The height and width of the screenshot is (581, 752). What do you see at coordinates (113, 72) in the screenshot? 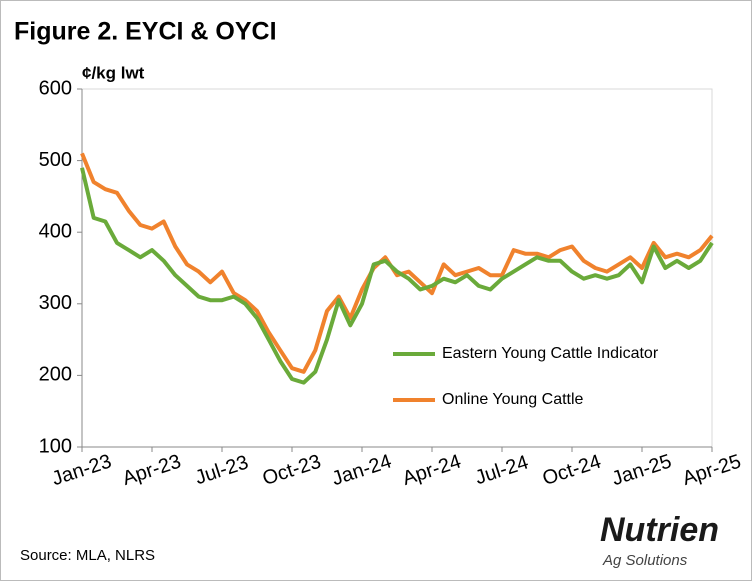
I see `y-axis-label: ¢/kg lwt` at bounding box center [113, 72].